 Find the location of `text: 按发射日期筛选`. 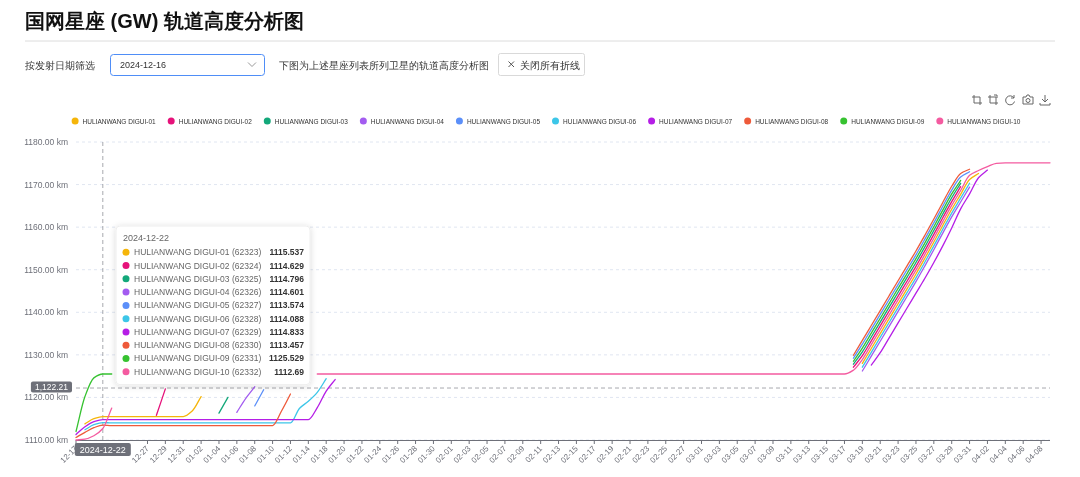

text: 按发射日期筛选 is located at coordinates (60, 65).